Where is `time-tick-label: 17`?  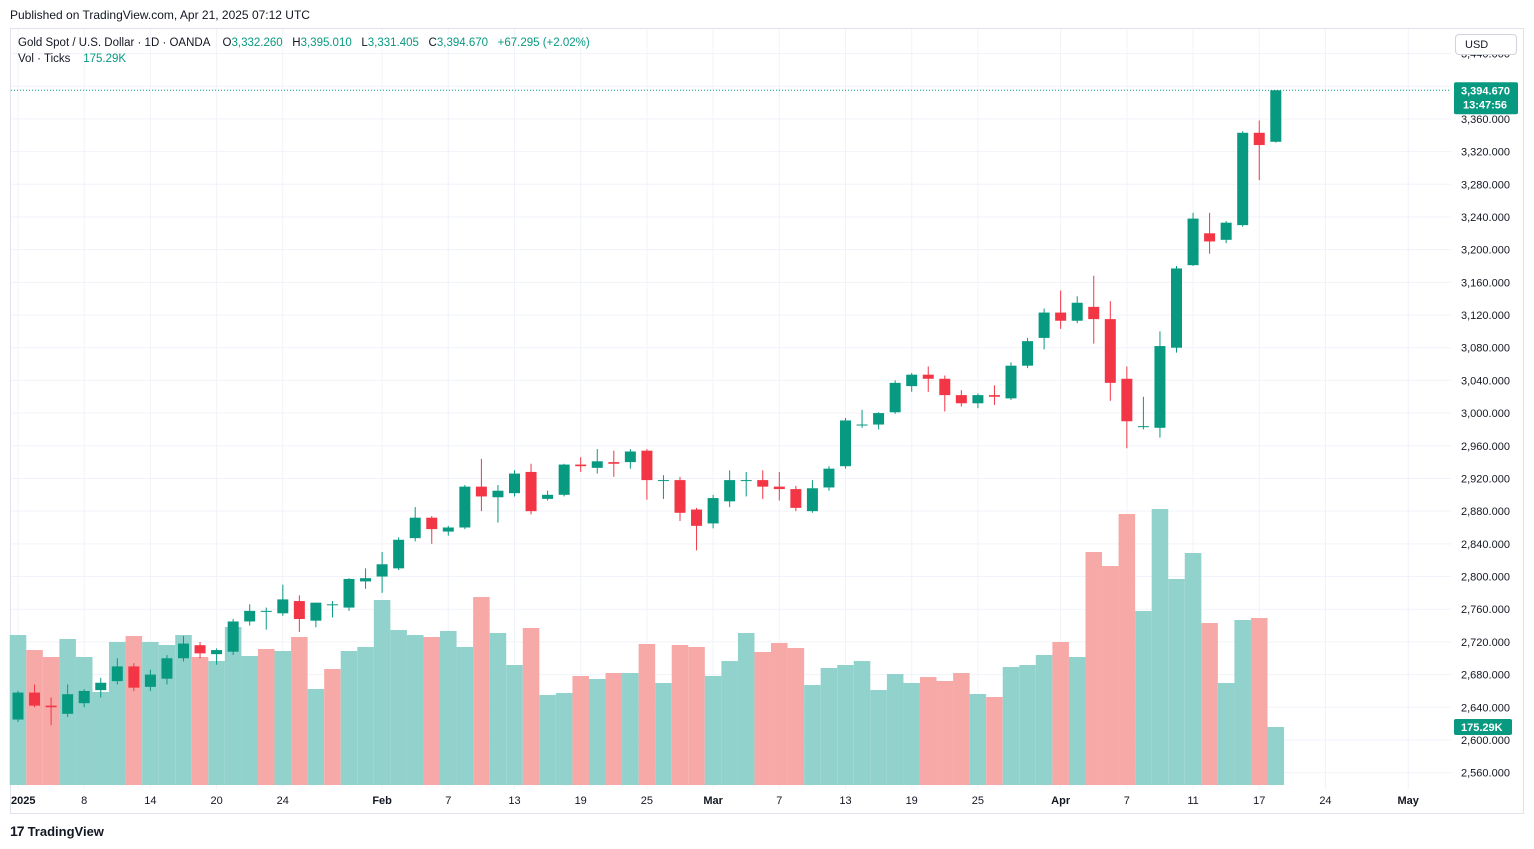
time-tick-label: 17 is located at coordinates (1259, 801).